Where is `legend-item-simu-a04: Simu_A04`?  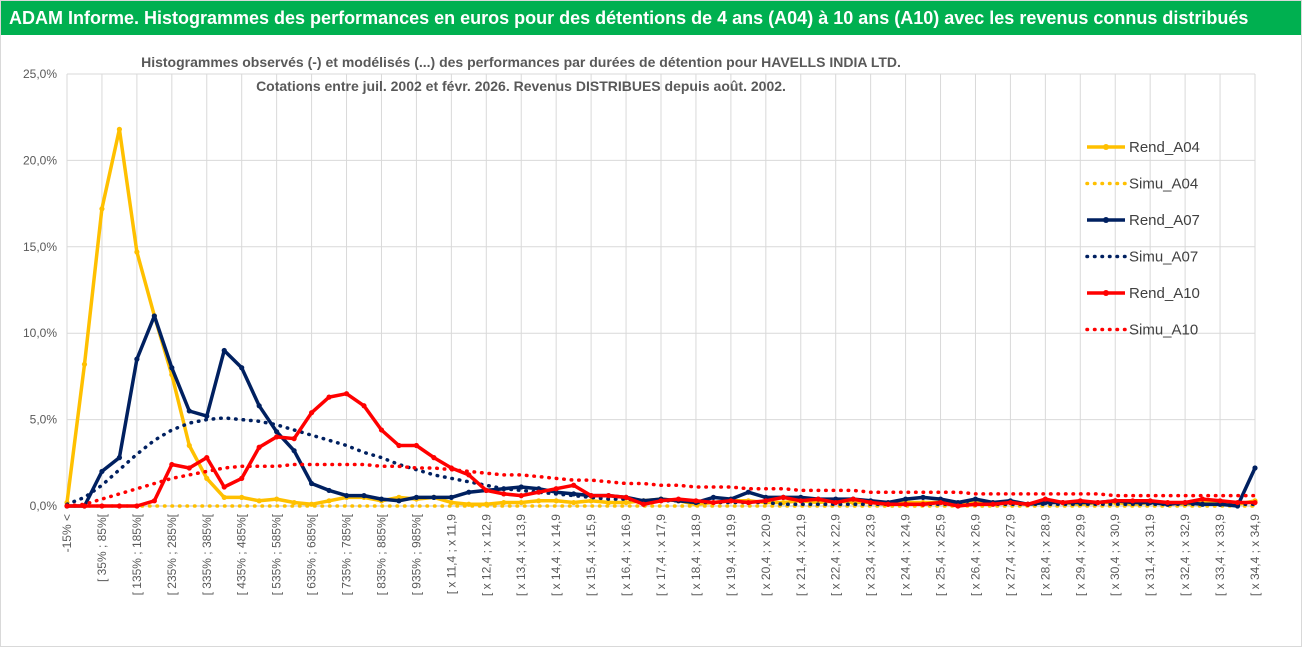
legend-item-simu-a04: Simu_A04 is located at coordinates (1141, 184).